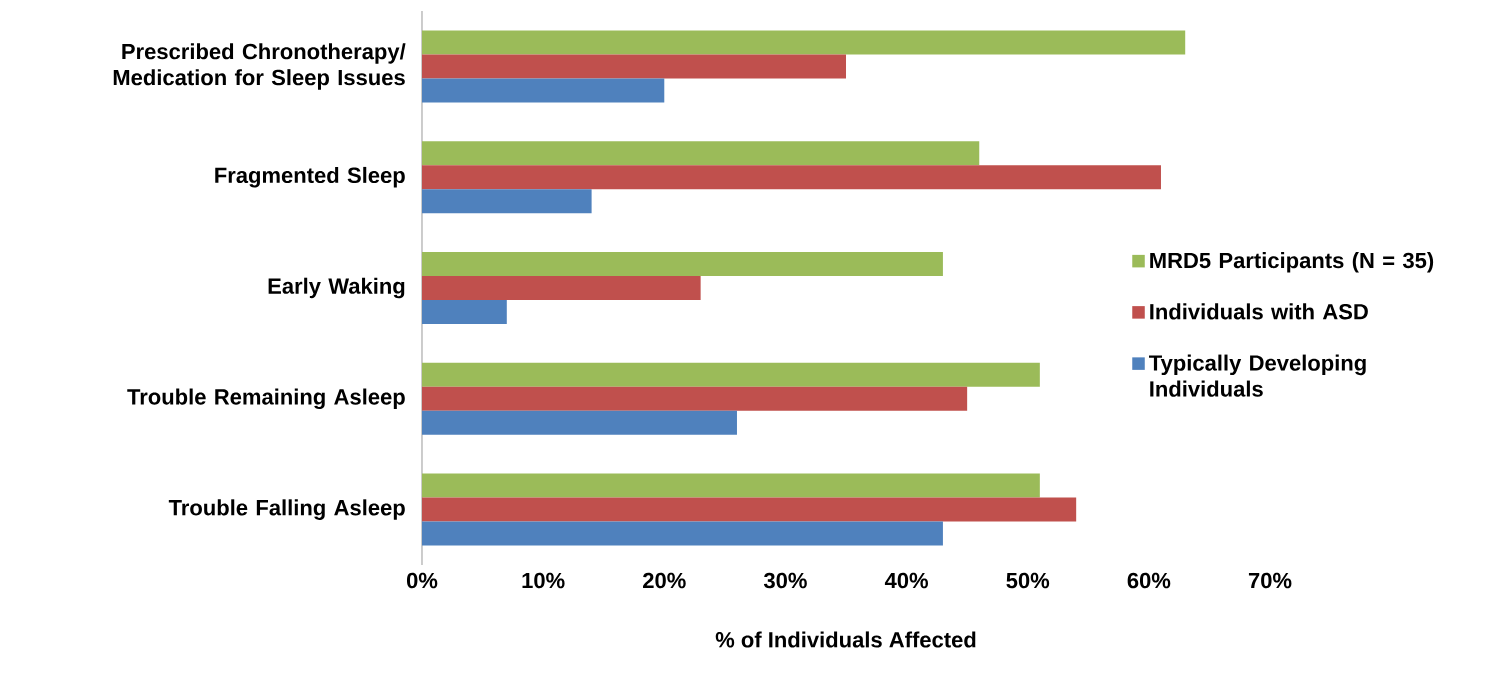 The width and height of the screenshot is (1509, 685). I want to click on x-tick-label: 0%, so click(422, 580).